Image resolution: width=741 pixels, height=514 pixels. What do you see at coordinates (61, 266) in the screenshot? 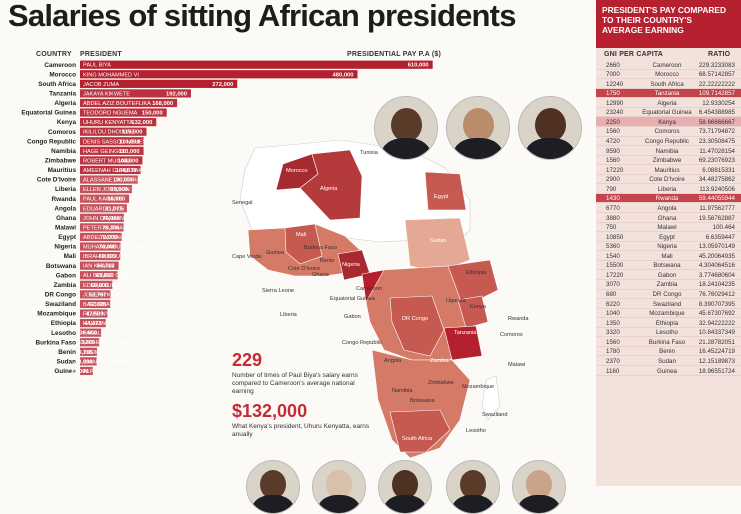
I see `country-label: Botswana` at bounding box center [61, 266].